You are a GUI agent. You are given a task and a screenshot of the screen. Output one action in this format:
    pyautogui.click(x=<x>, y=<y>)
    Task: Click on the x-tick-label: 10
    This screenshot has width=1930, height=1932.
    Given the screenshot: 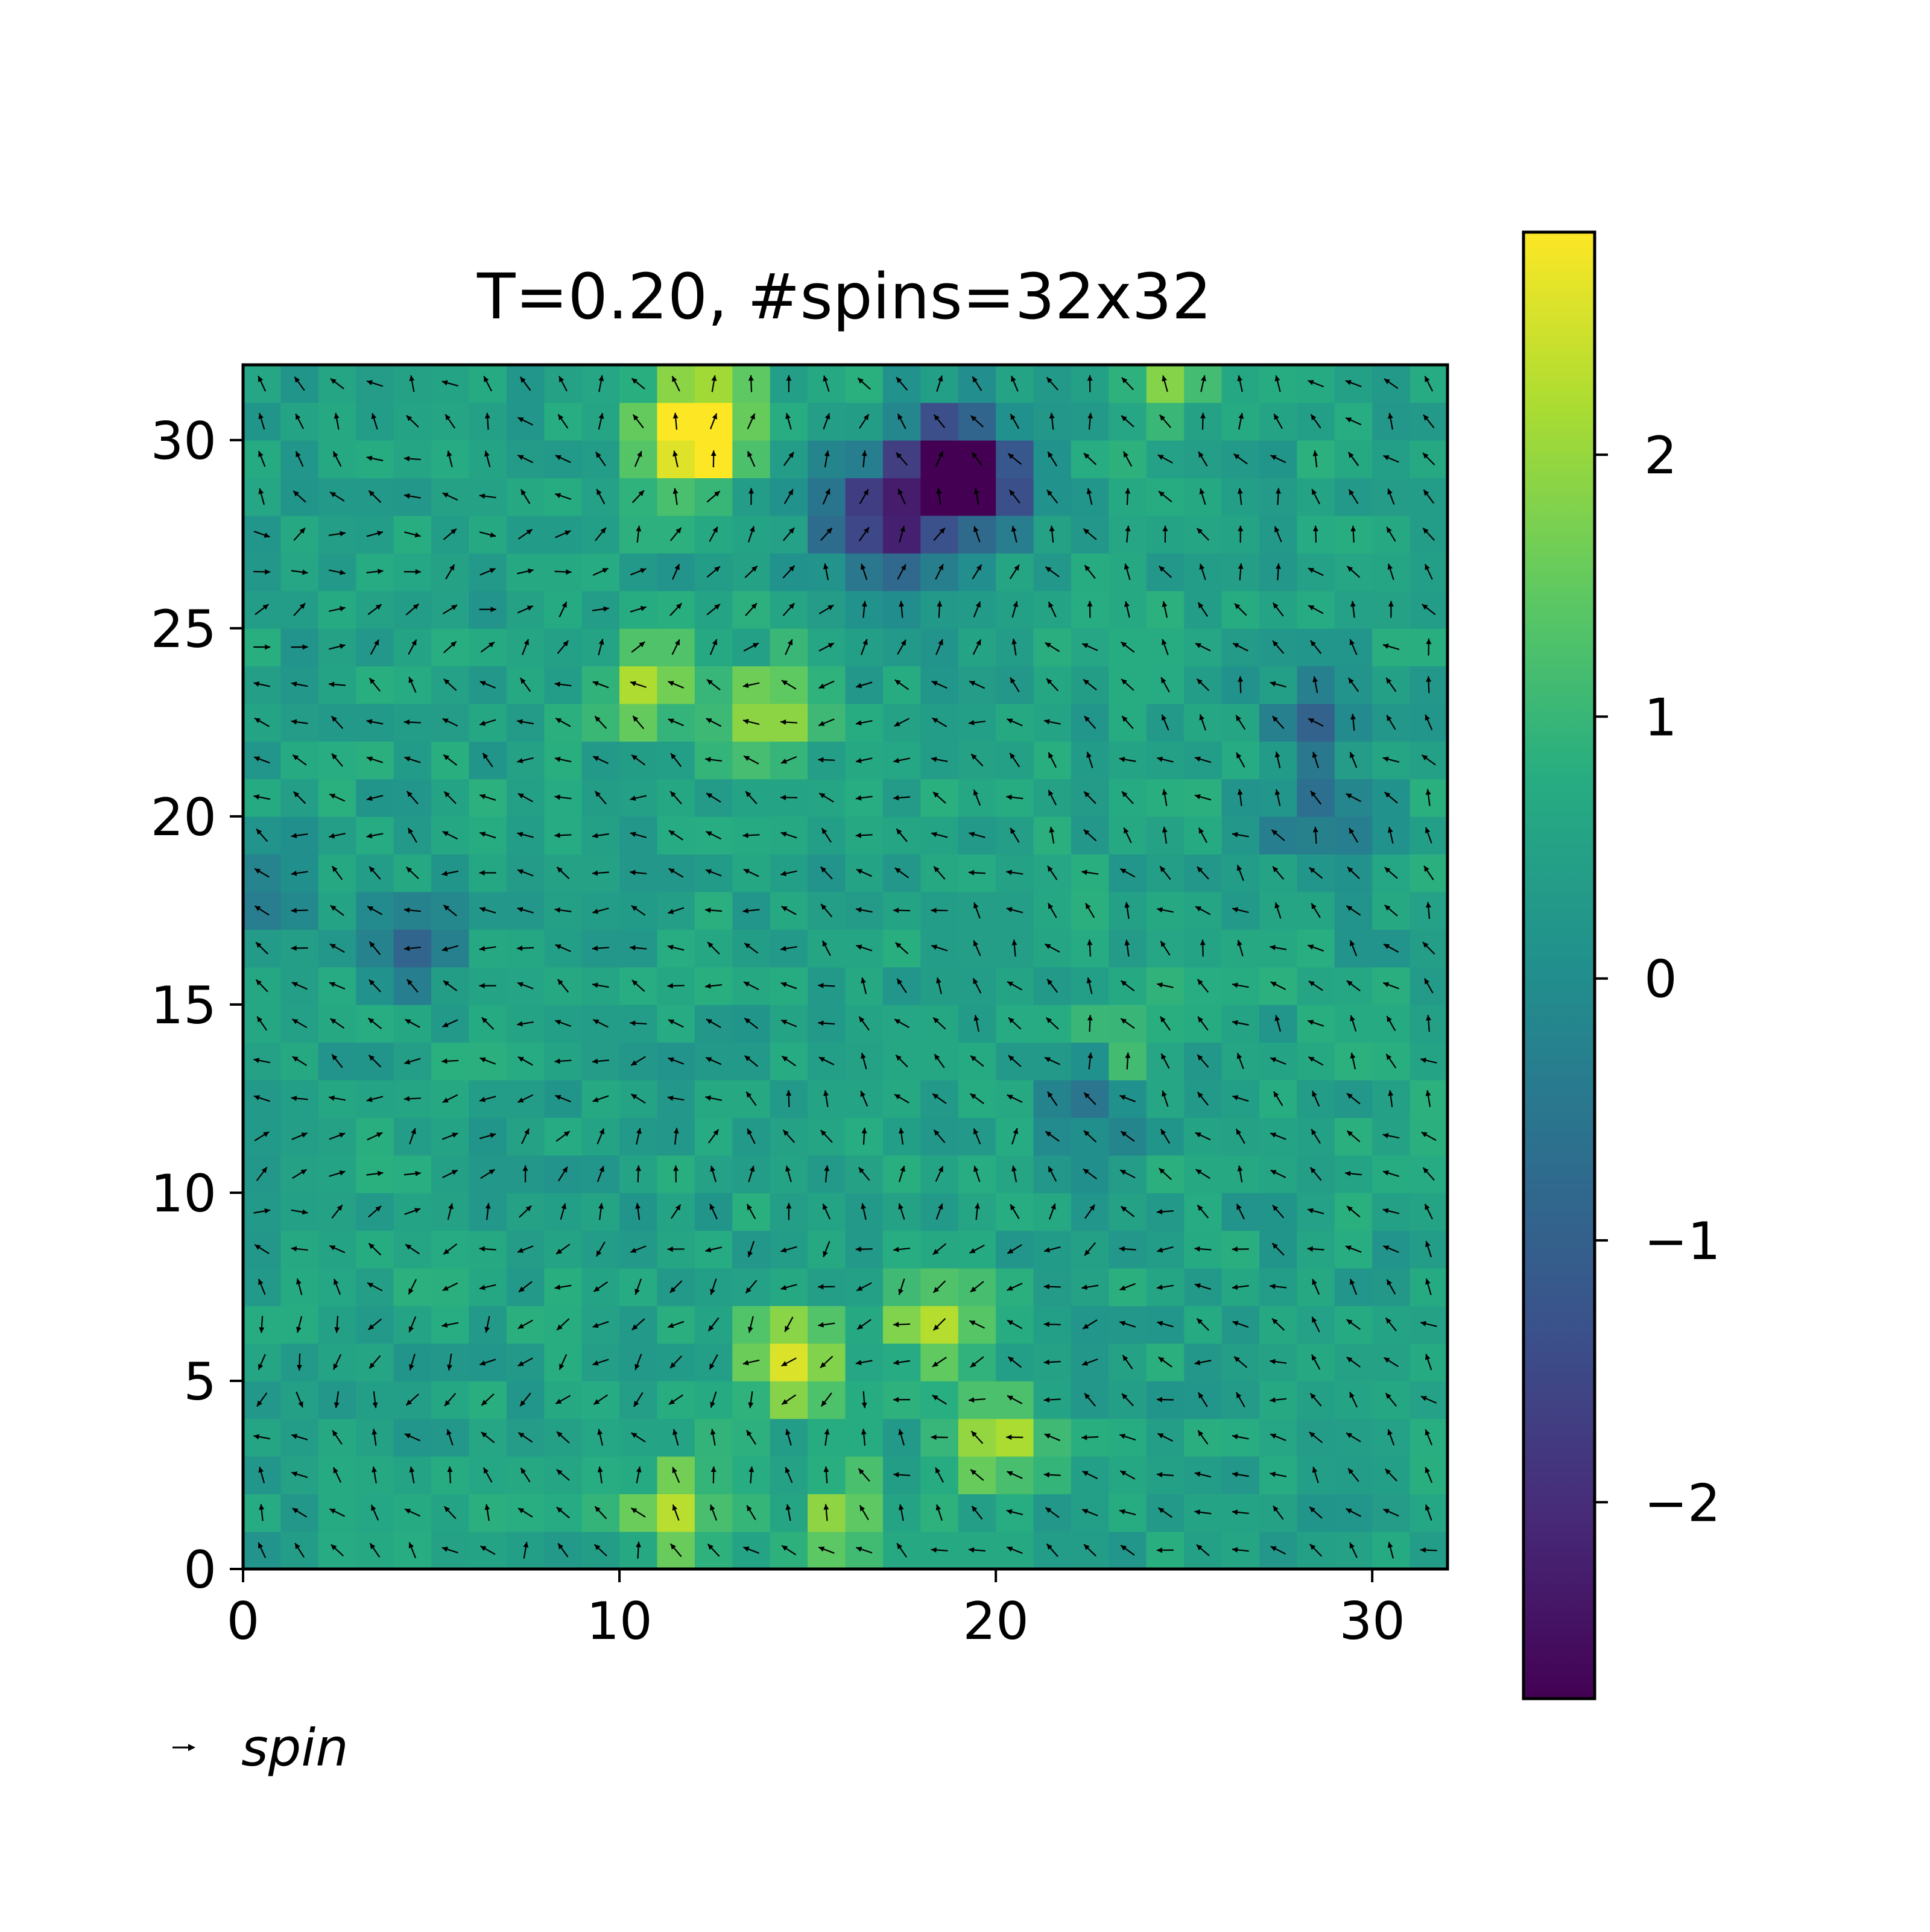 What is the action you would take?
    pyautogui.click(x=619, y=1621)
    